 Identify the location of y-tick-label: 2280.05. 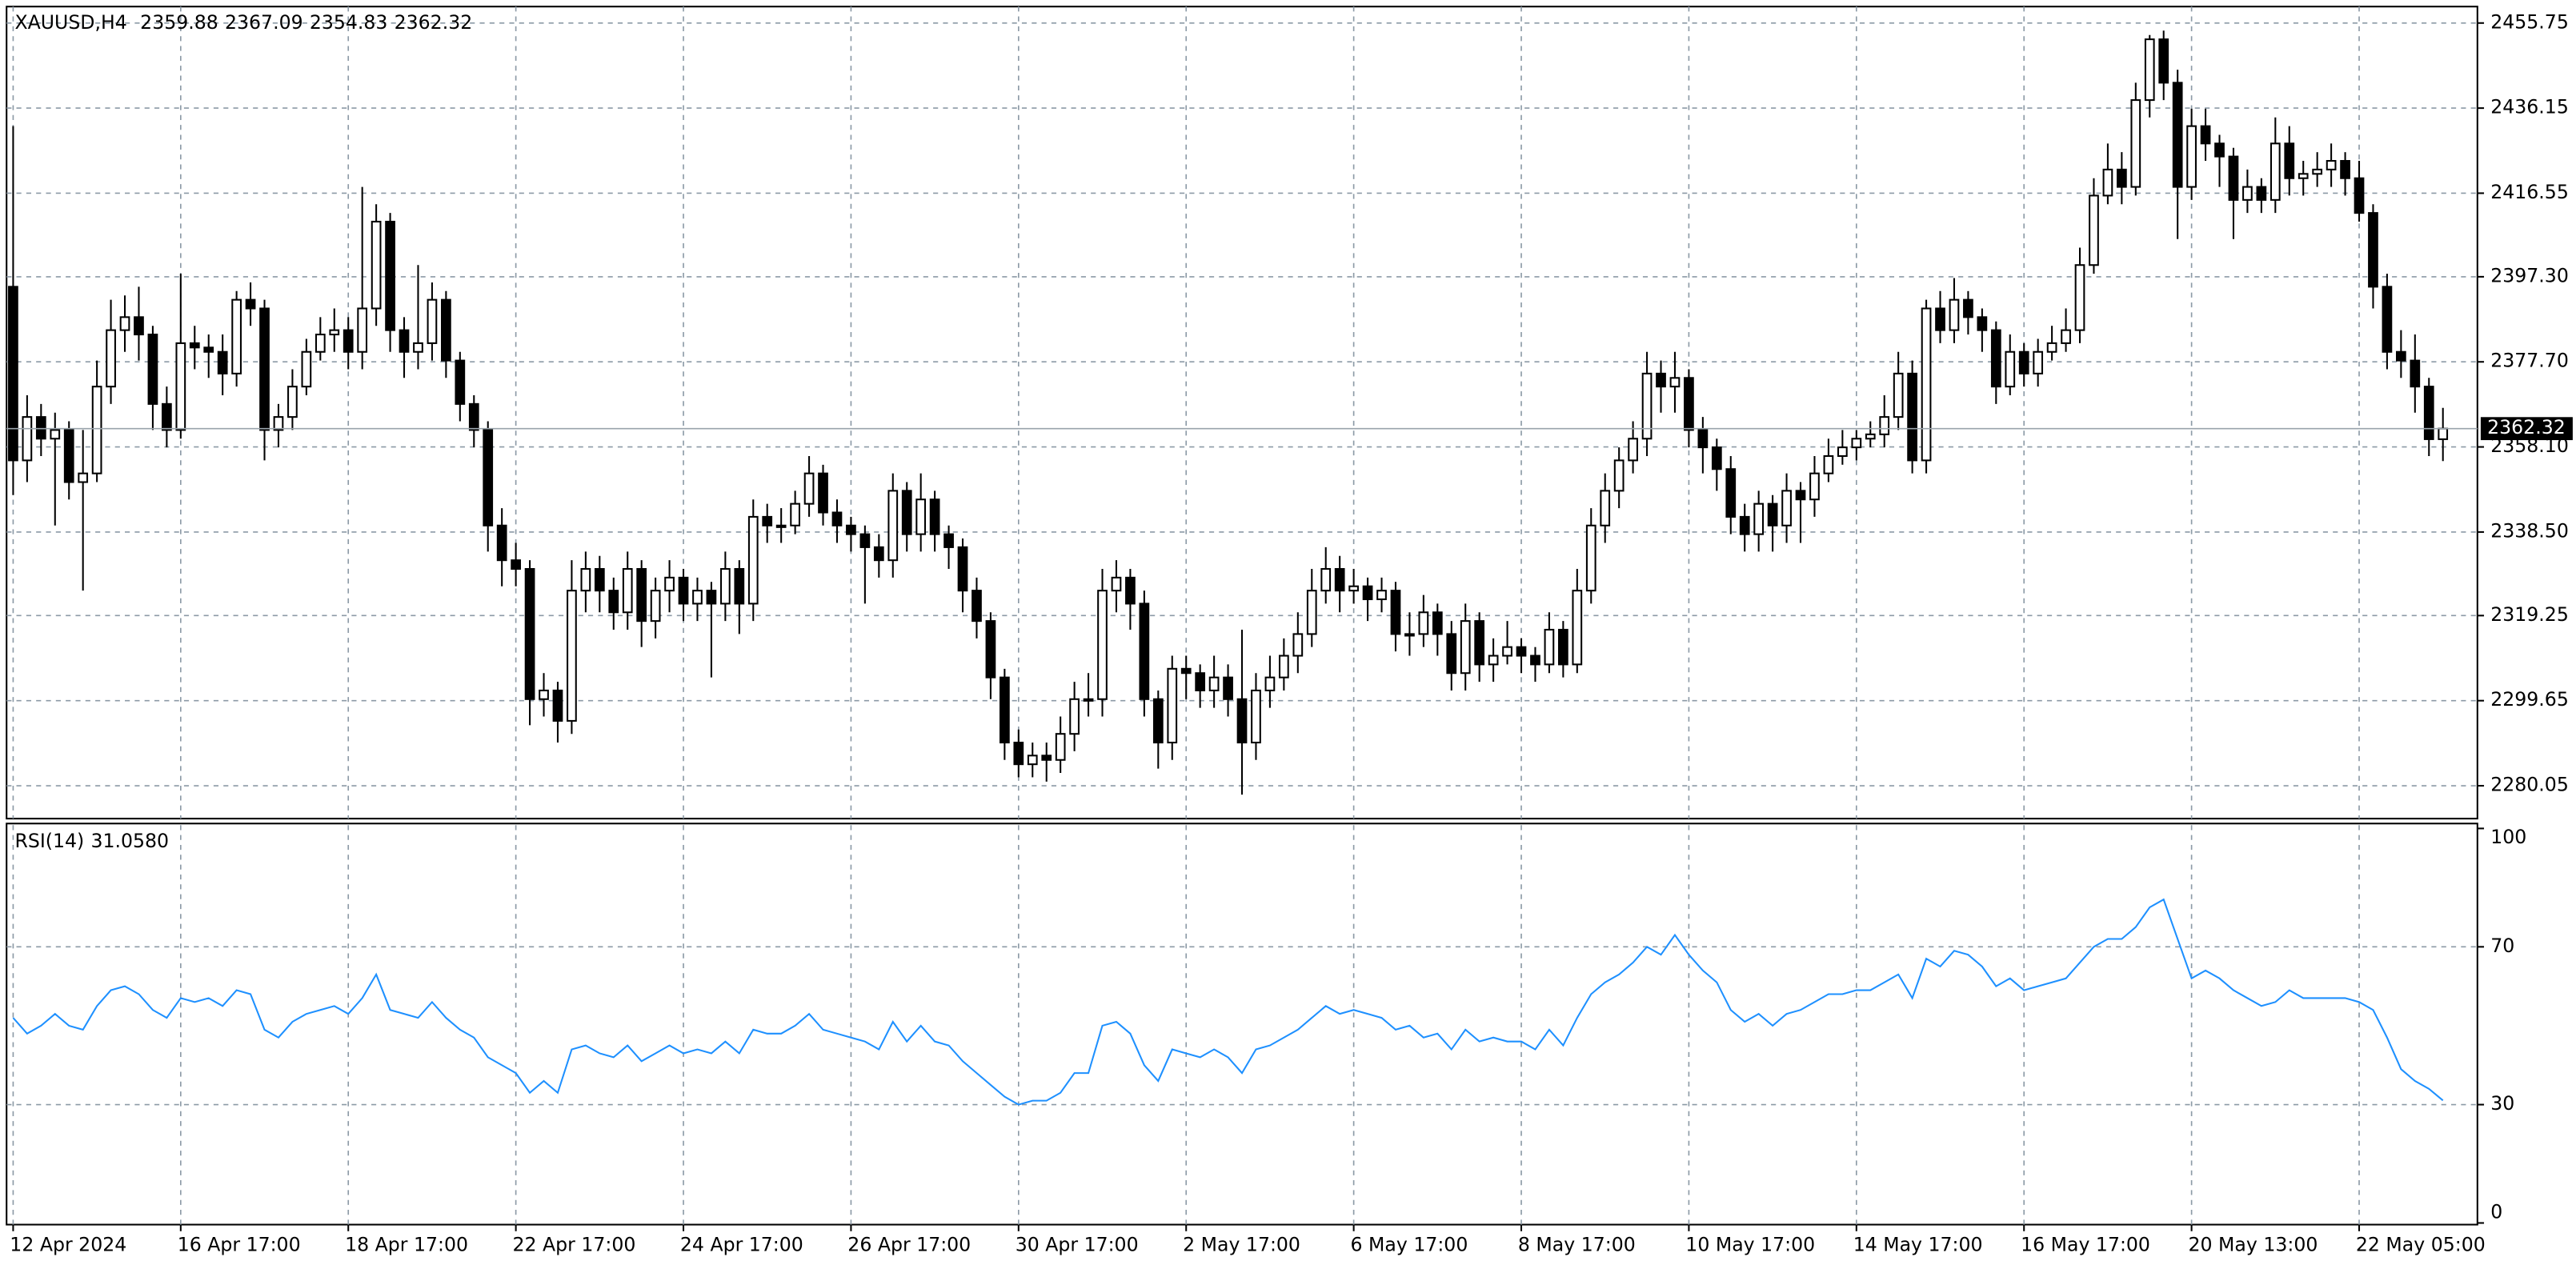
(2529, 785).